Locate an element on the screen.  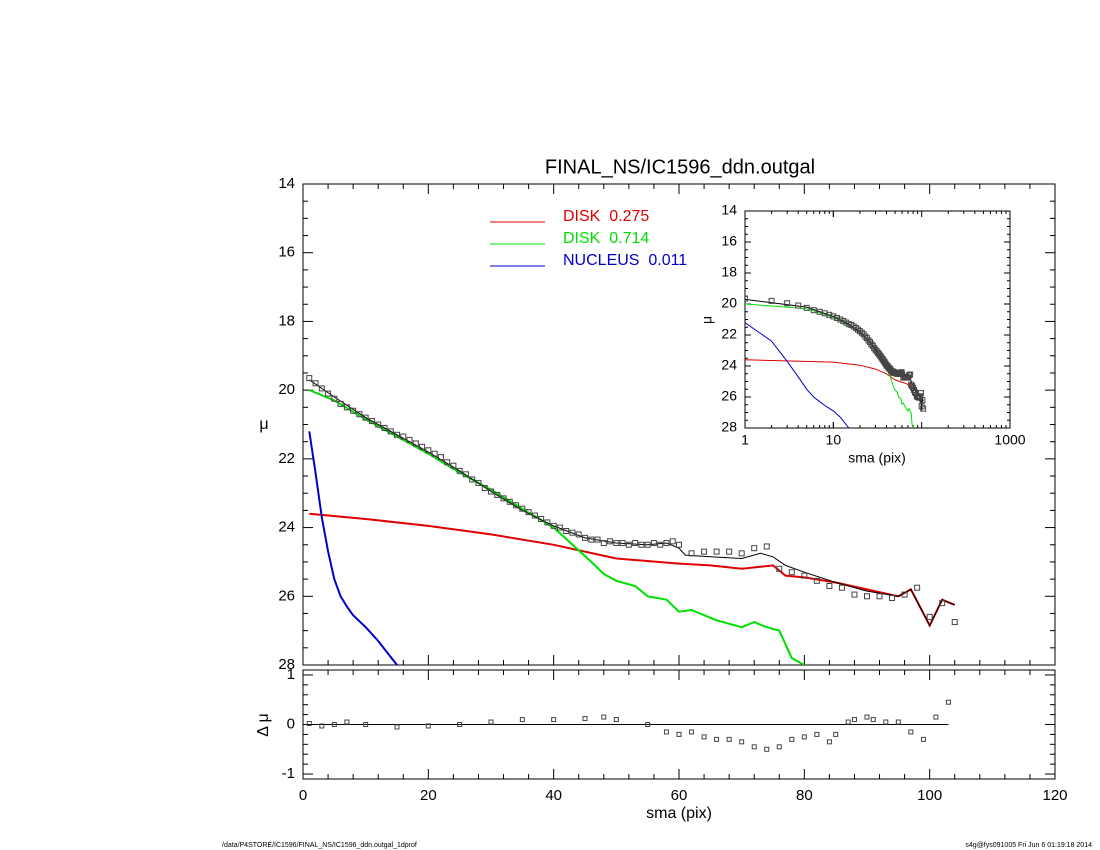
y-tick-label: 20 is located at coordinates (729, 303).